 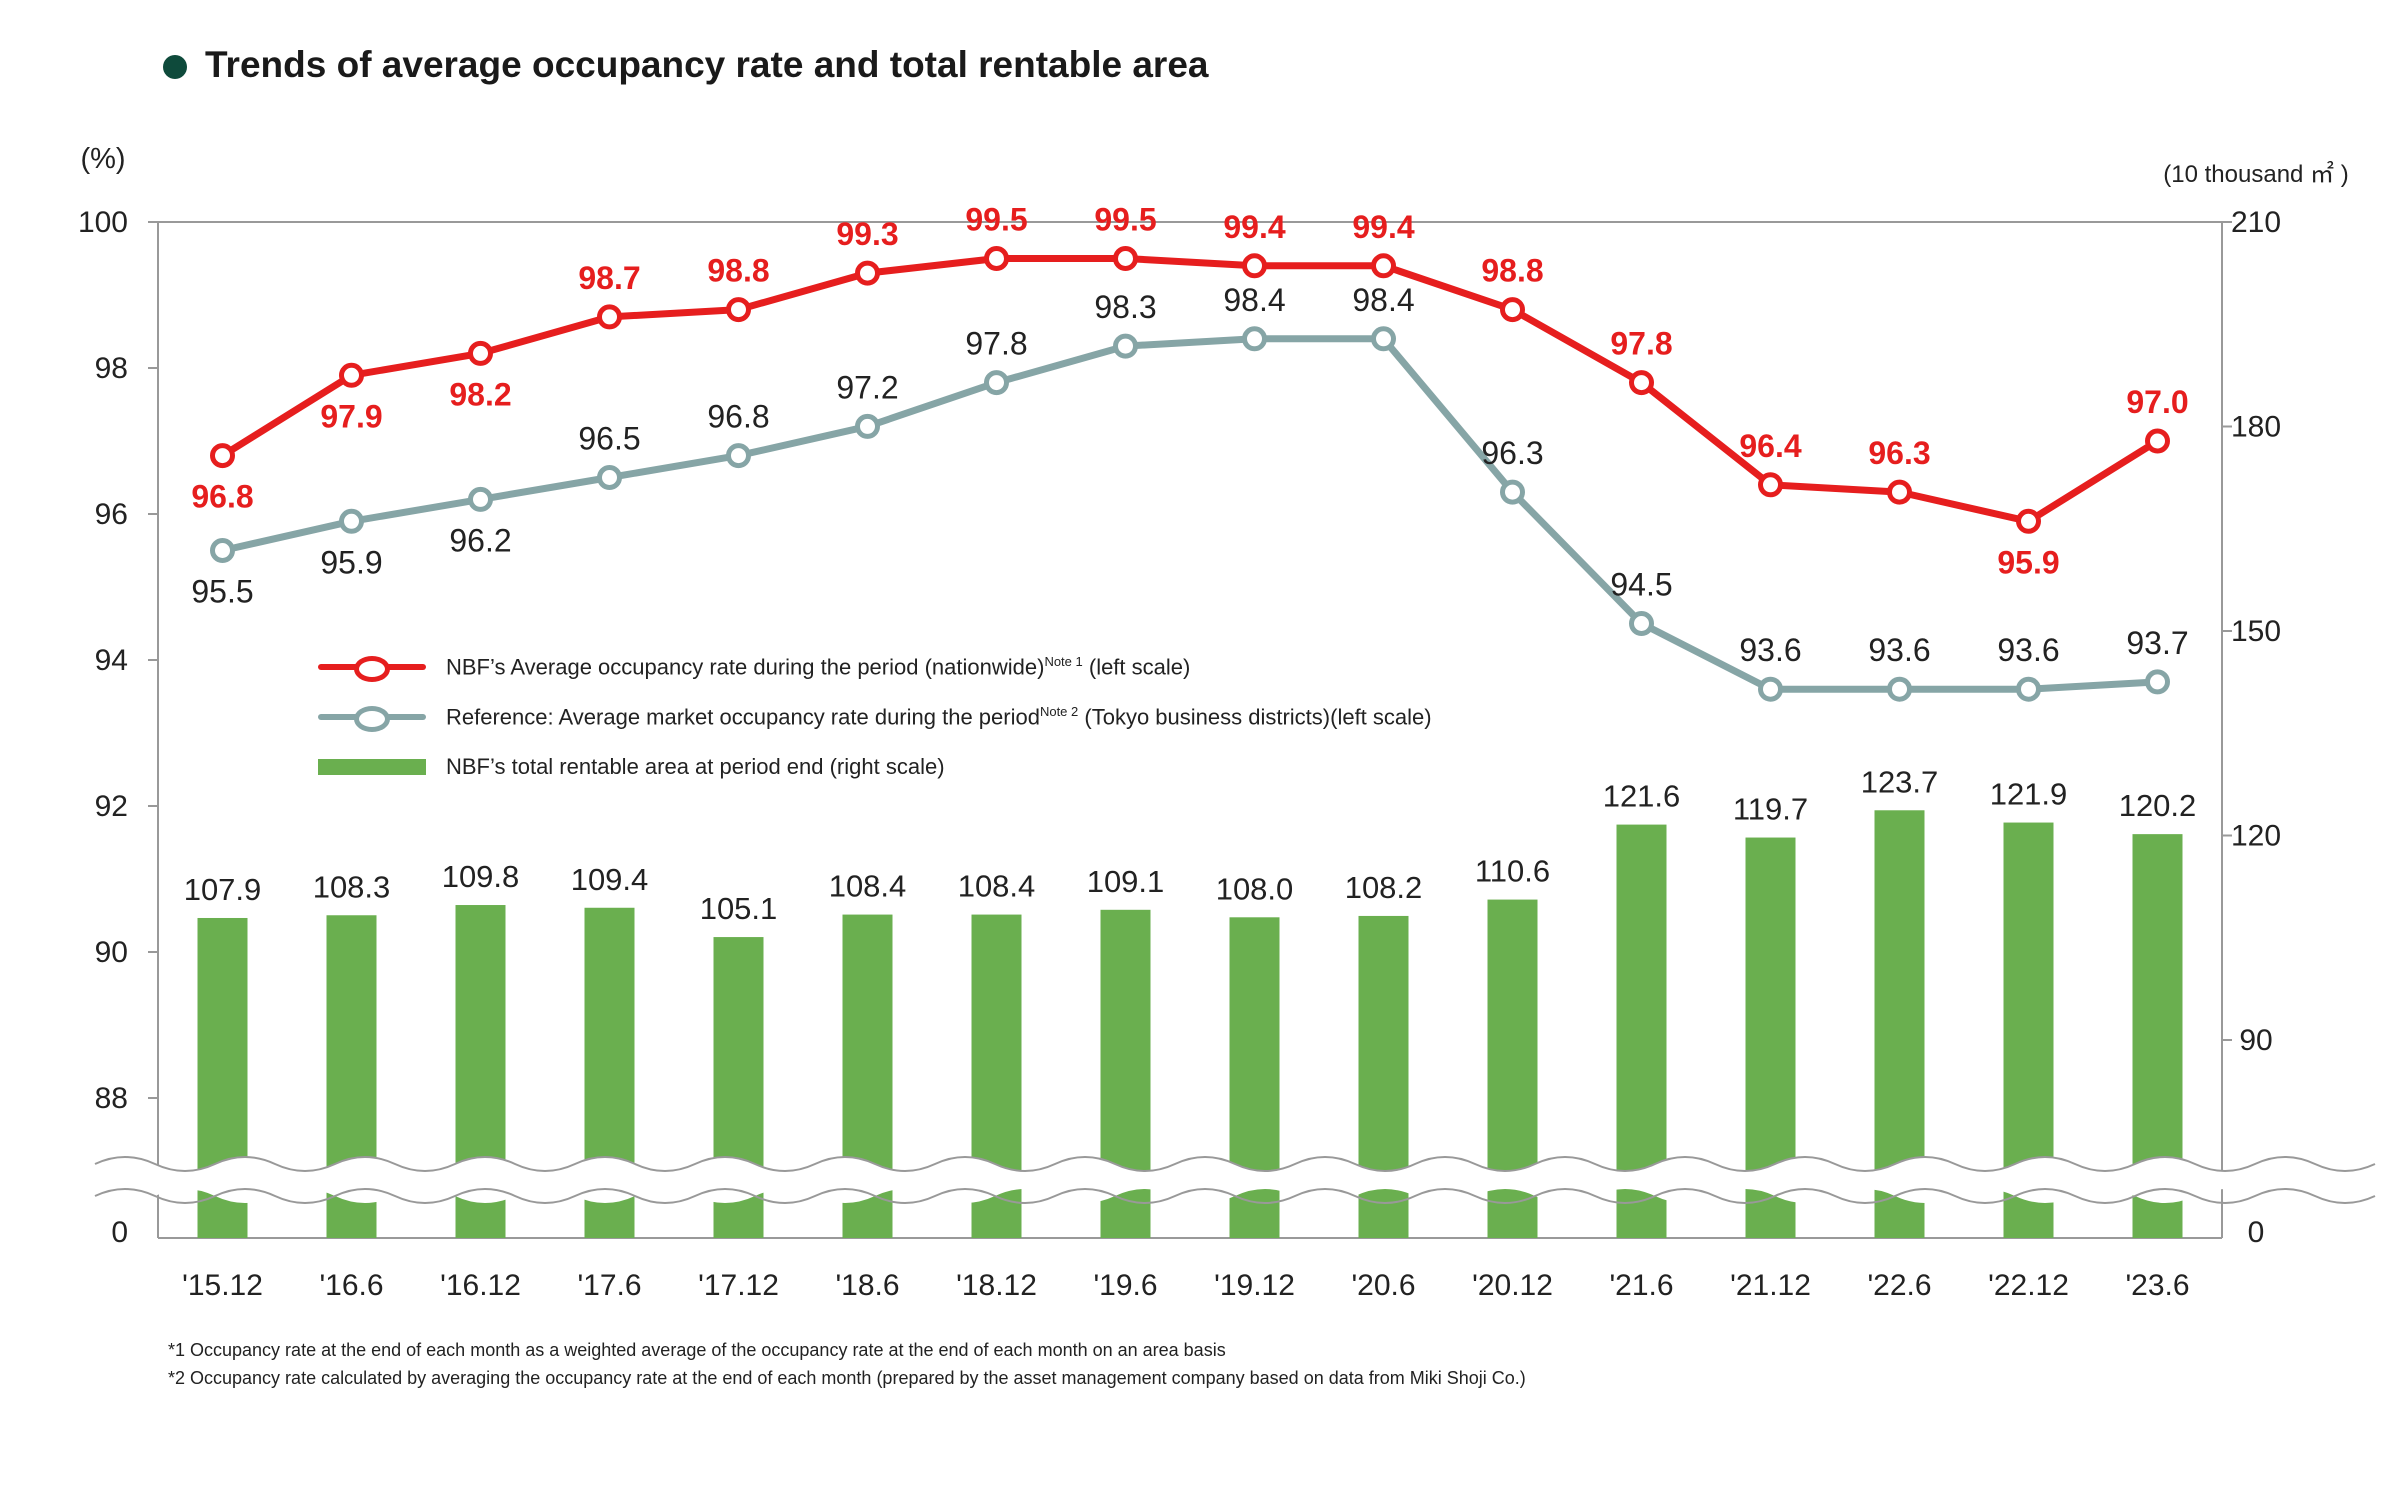 What do you see at coordinates (103, 222) in the screenshot?
I see `left-tick-label: 100` at bounding box center [103, 222].